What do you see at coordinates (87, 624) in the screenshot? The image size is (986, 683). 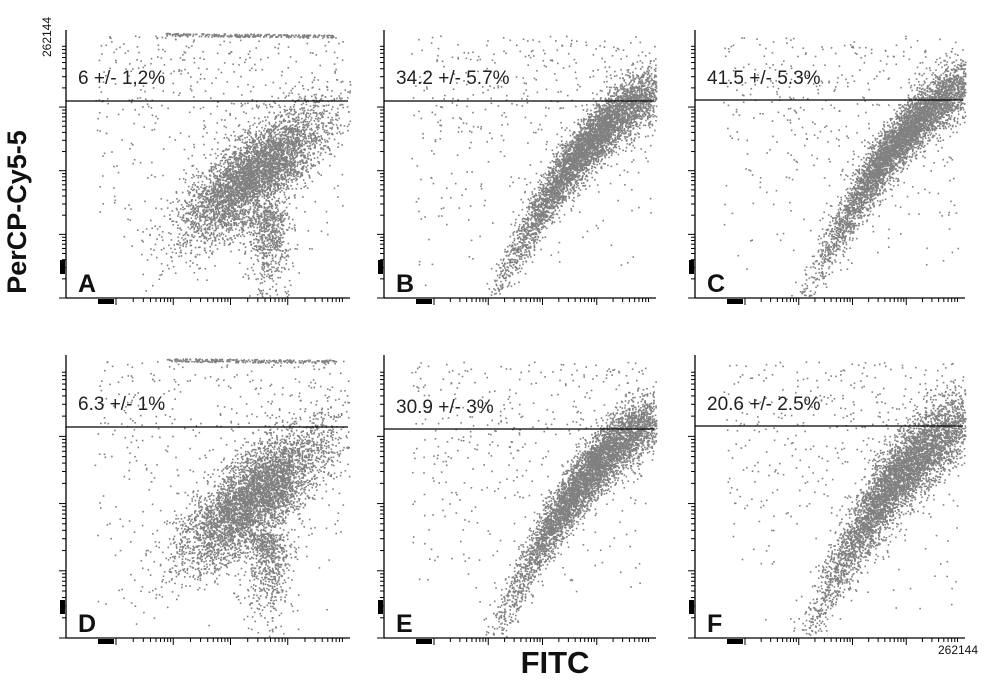 I see `panel-label: D` at bounding box center [87, 624].